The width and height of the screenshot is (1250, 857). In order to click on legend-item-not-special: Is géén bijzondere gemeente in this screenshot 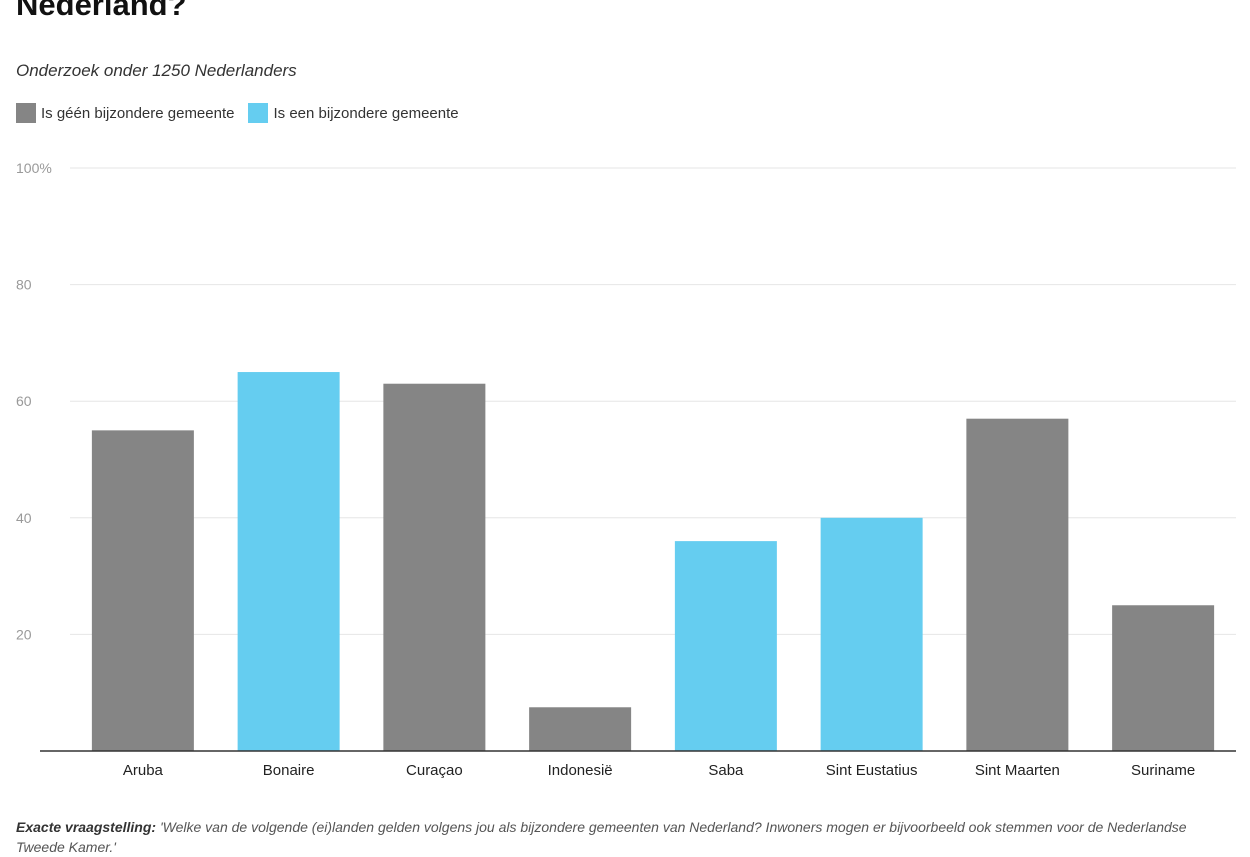, I will do `click(125, 113)`.